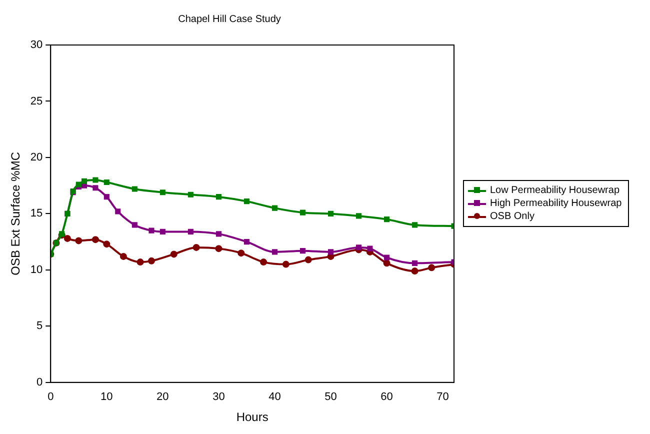  Describe the element at coordinates (106, 397) in the screenshot. I see `x-tick-label: 10` at that location.